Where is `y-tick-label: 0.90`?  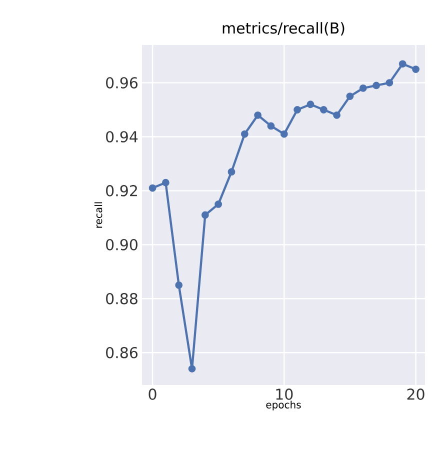
y-tick-label: 0.90 is located at coordinates (122, 244).